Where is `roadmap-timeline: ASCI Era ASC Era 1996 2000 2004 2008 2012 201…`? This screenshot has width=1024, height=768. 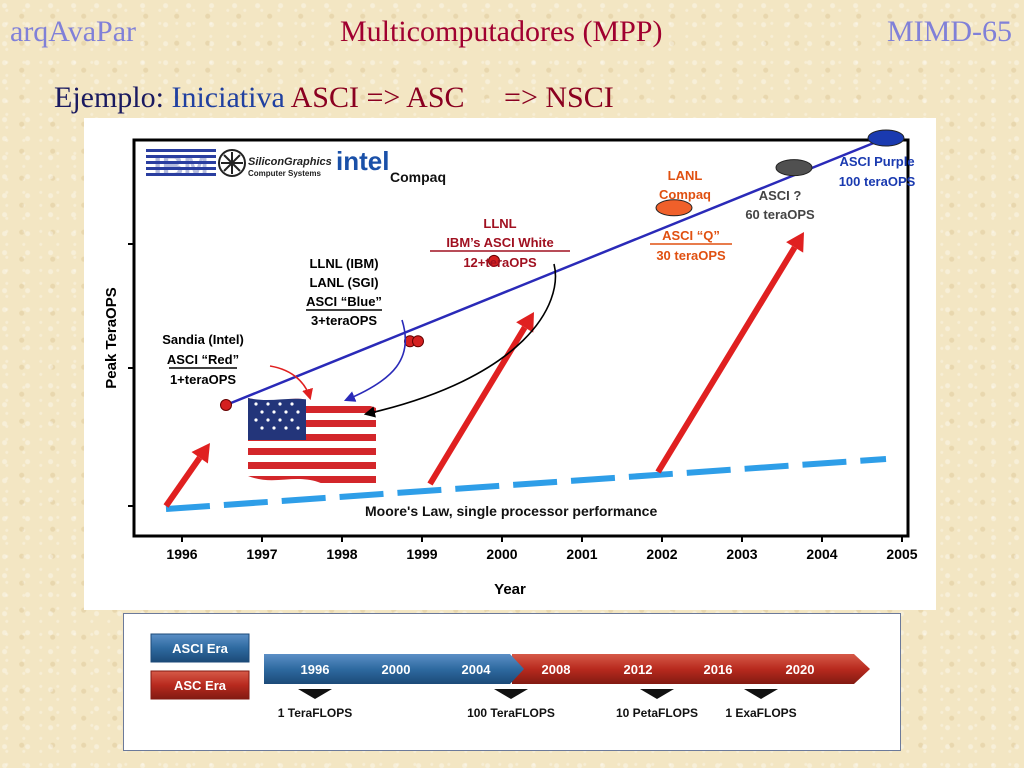
roadmap-timeline: ASCI Era ASC Era 1996 2000 2004 2008 2012 201… is located at coordinates (510, 676).